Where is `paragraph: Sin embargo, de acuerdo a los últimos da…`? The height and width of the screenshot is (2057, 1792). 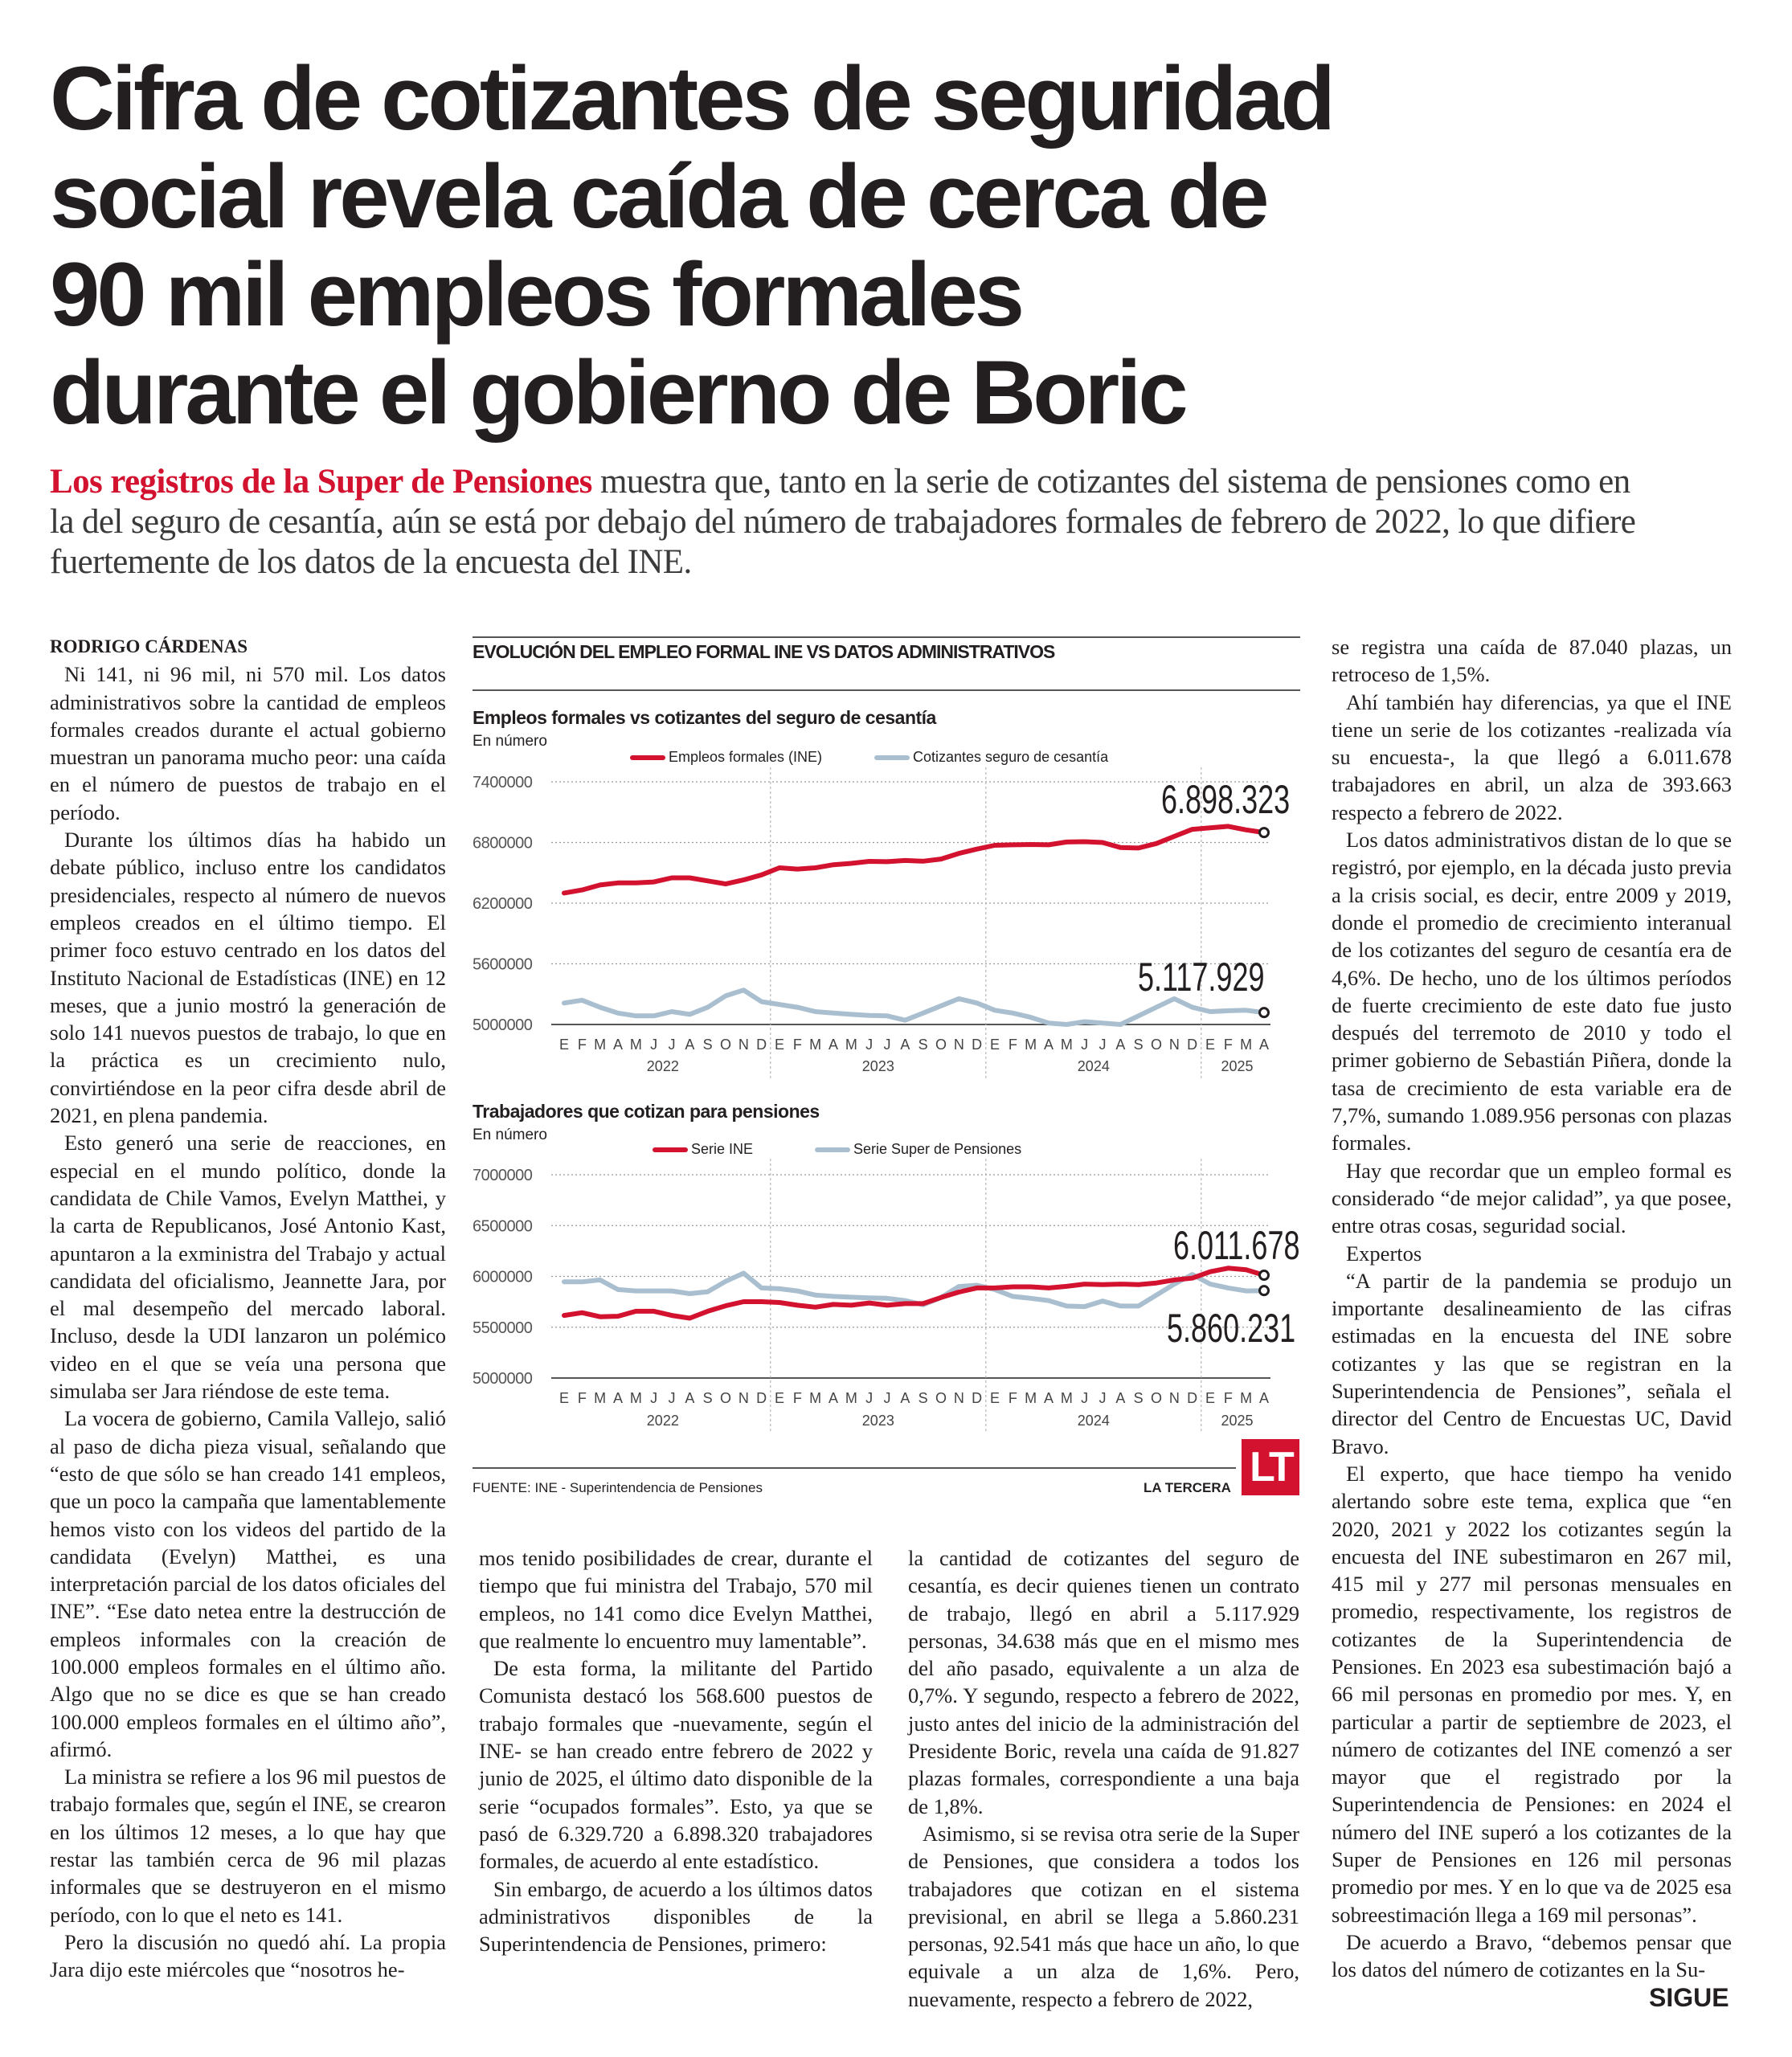
paragraph: Sin embargo, de acuerdo a los últimos da… is located at coordinates (676, 1916).